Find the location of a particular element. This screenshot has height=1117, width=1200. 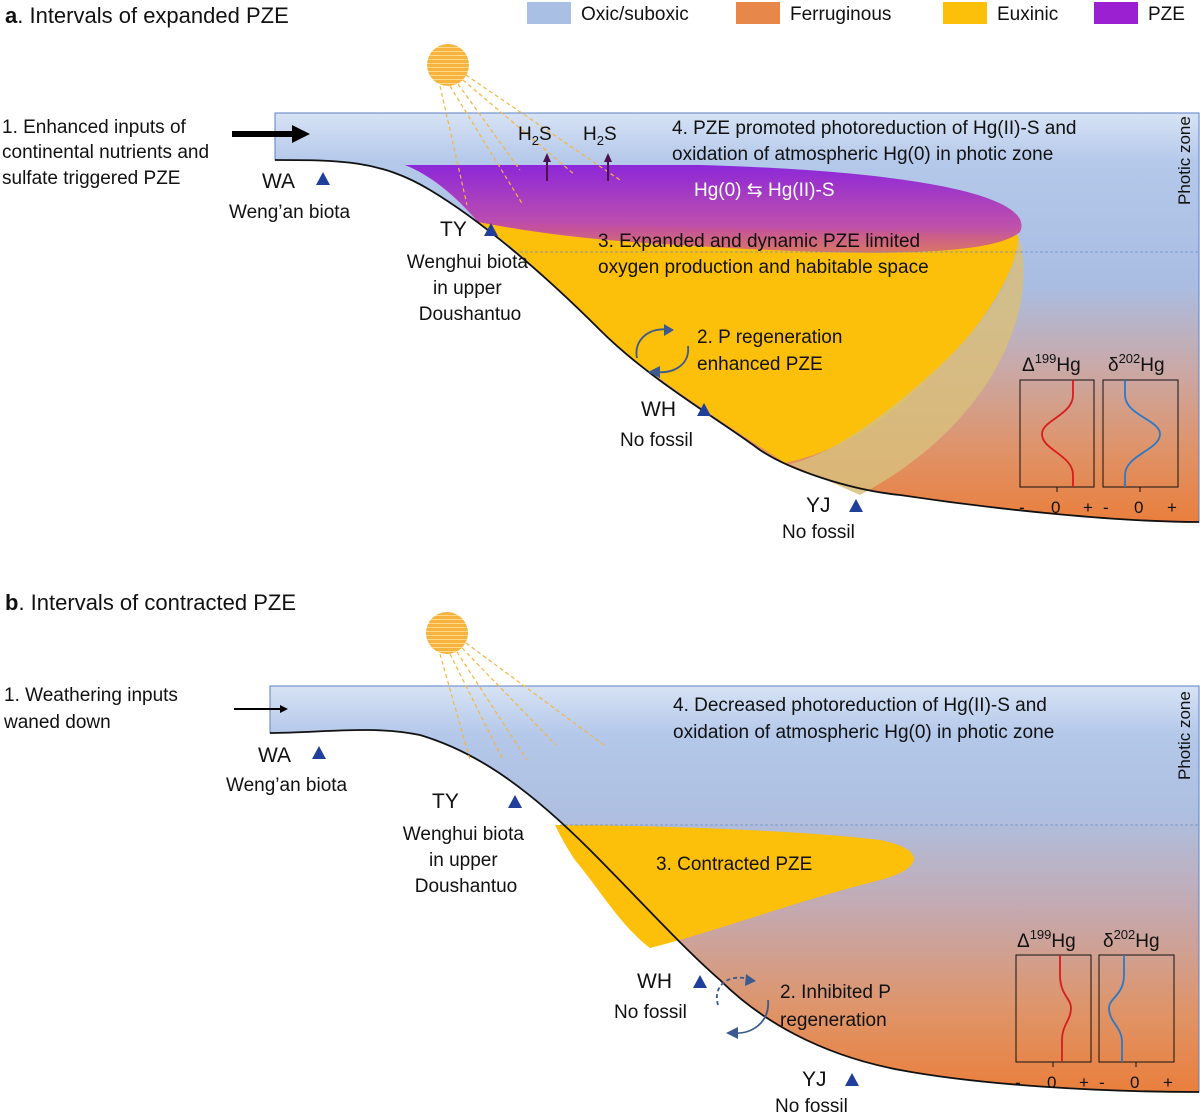

sun-a is located at coordinates (524, 125).